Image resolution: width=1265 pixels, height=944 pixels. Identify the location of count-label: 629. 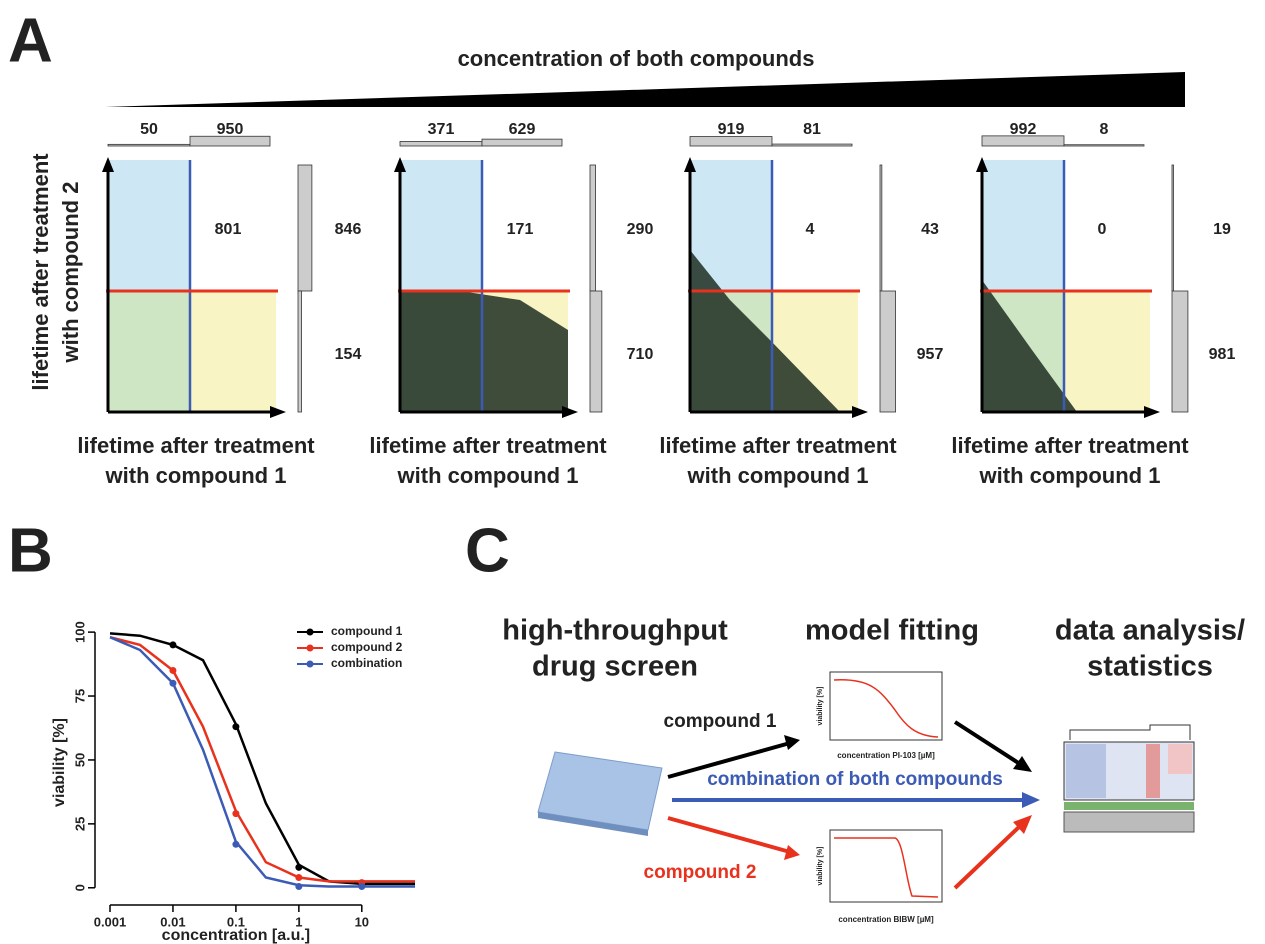
(522, 129).